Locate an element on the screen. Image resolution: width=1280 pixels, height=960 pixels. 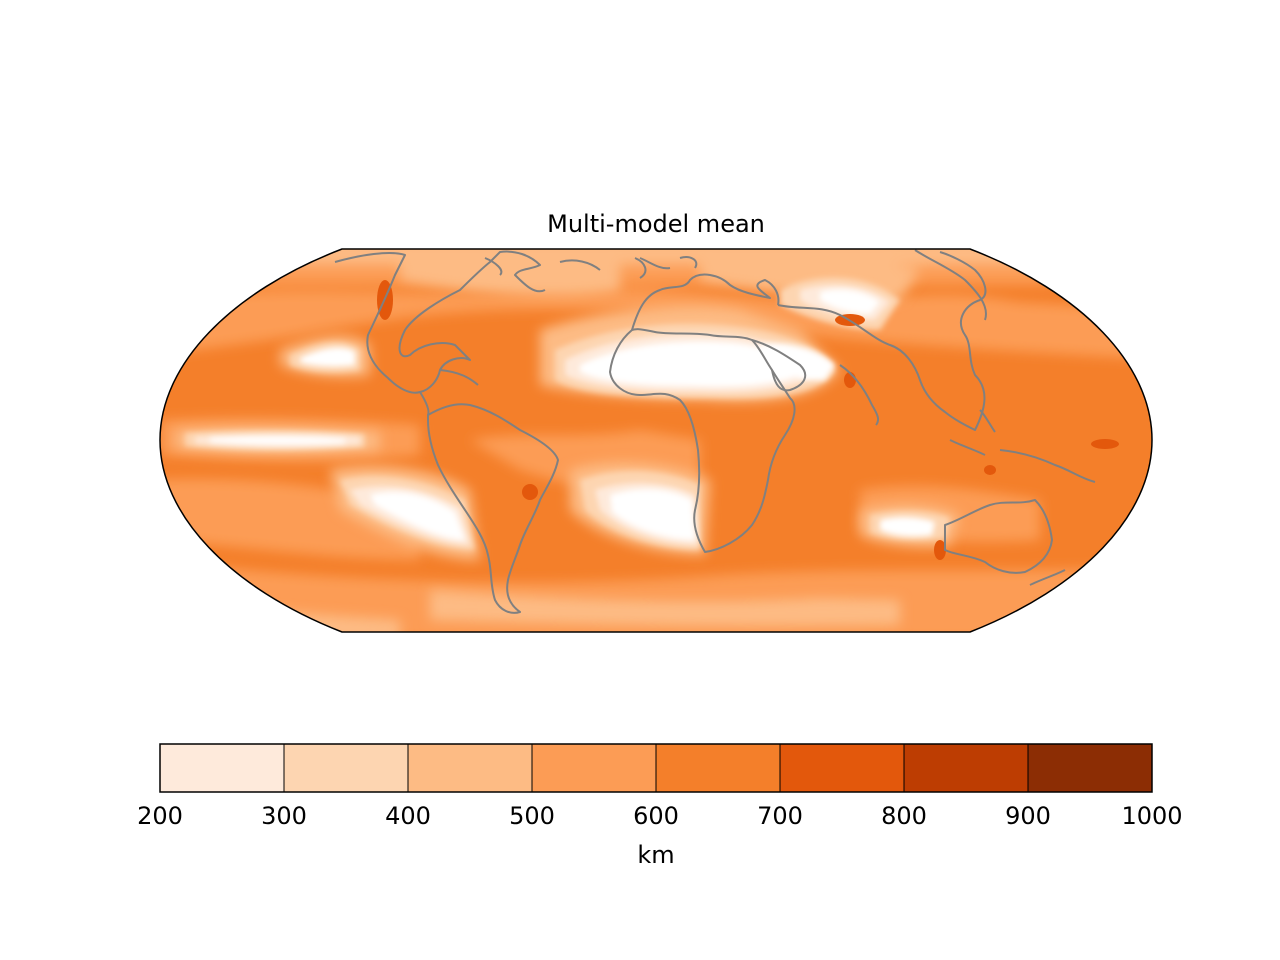
colorbar-label: km is located at coordinates (655, 855).